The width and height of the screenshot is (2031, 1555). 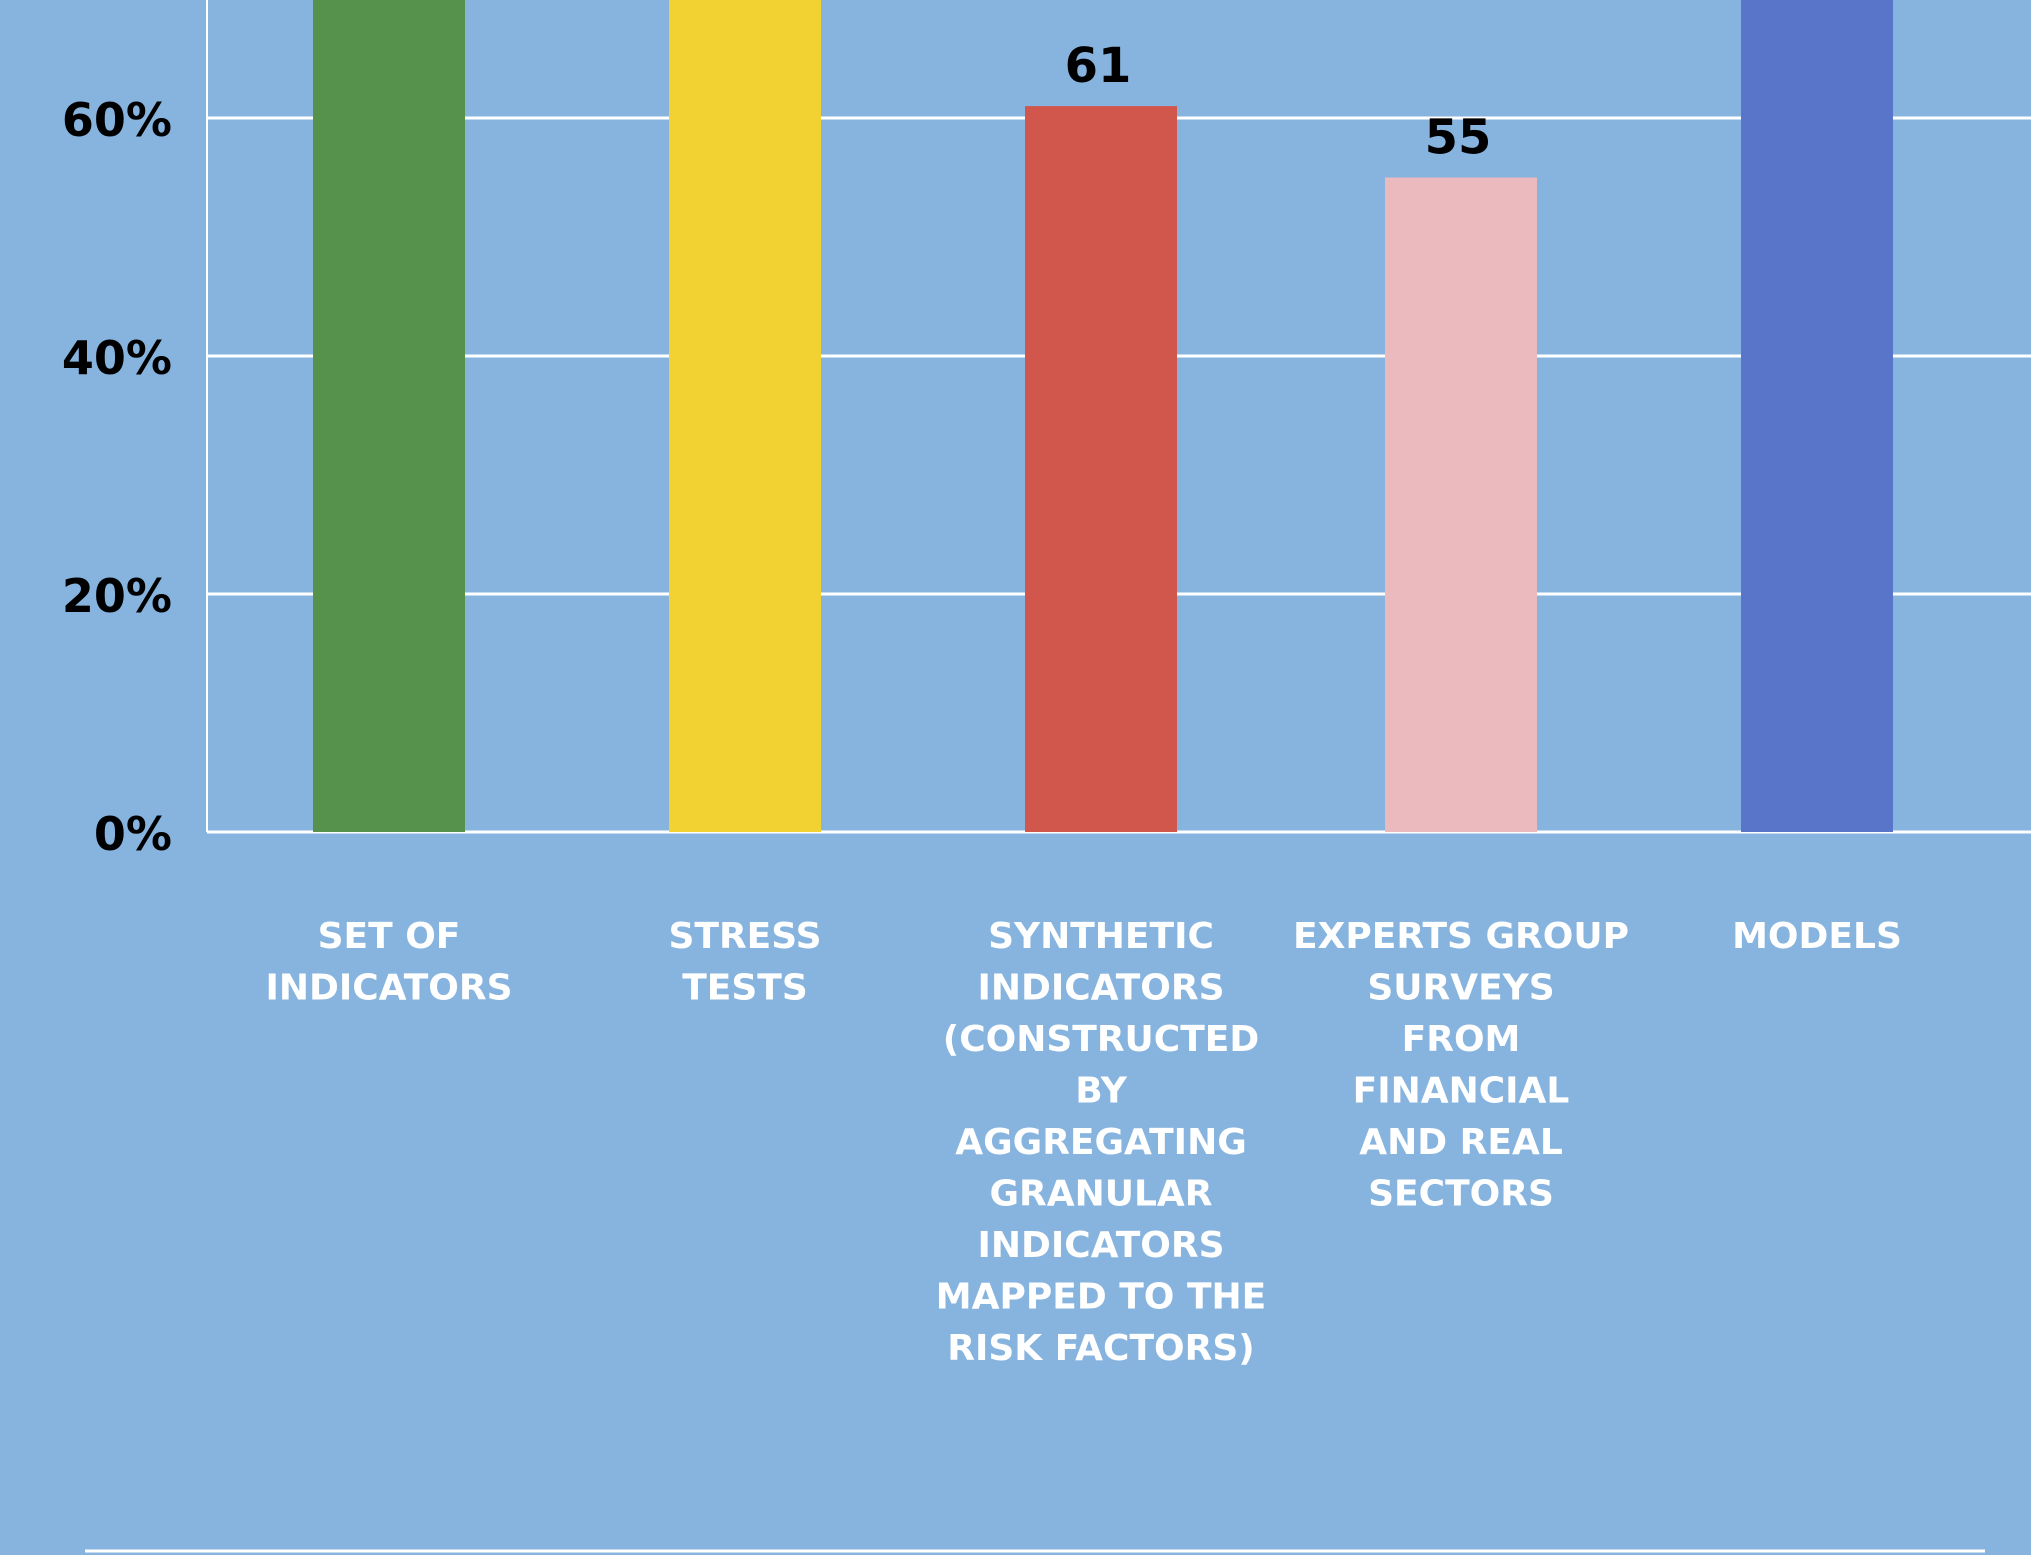 I want to click on bar-value-label: 55, so click(x=1458, y=138).